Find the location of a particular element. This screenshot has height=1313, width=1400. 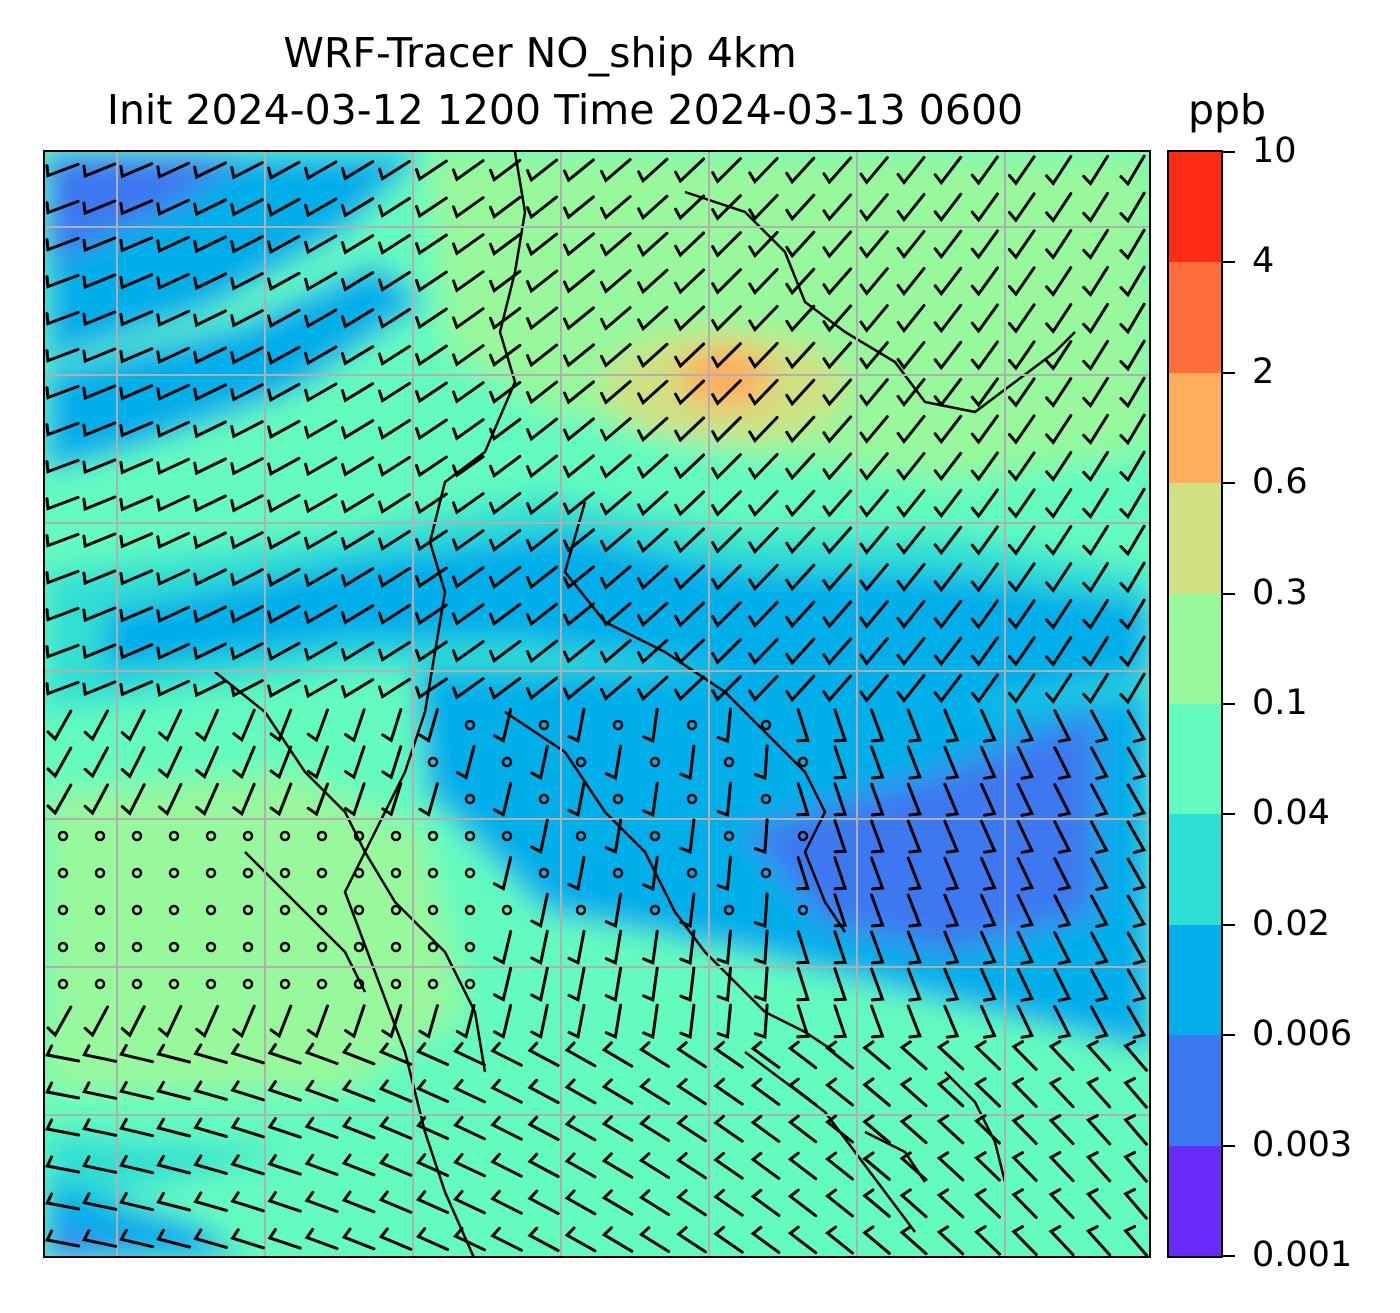

colorbar-tick-label: 4 is located at coordinates (1263, 261).